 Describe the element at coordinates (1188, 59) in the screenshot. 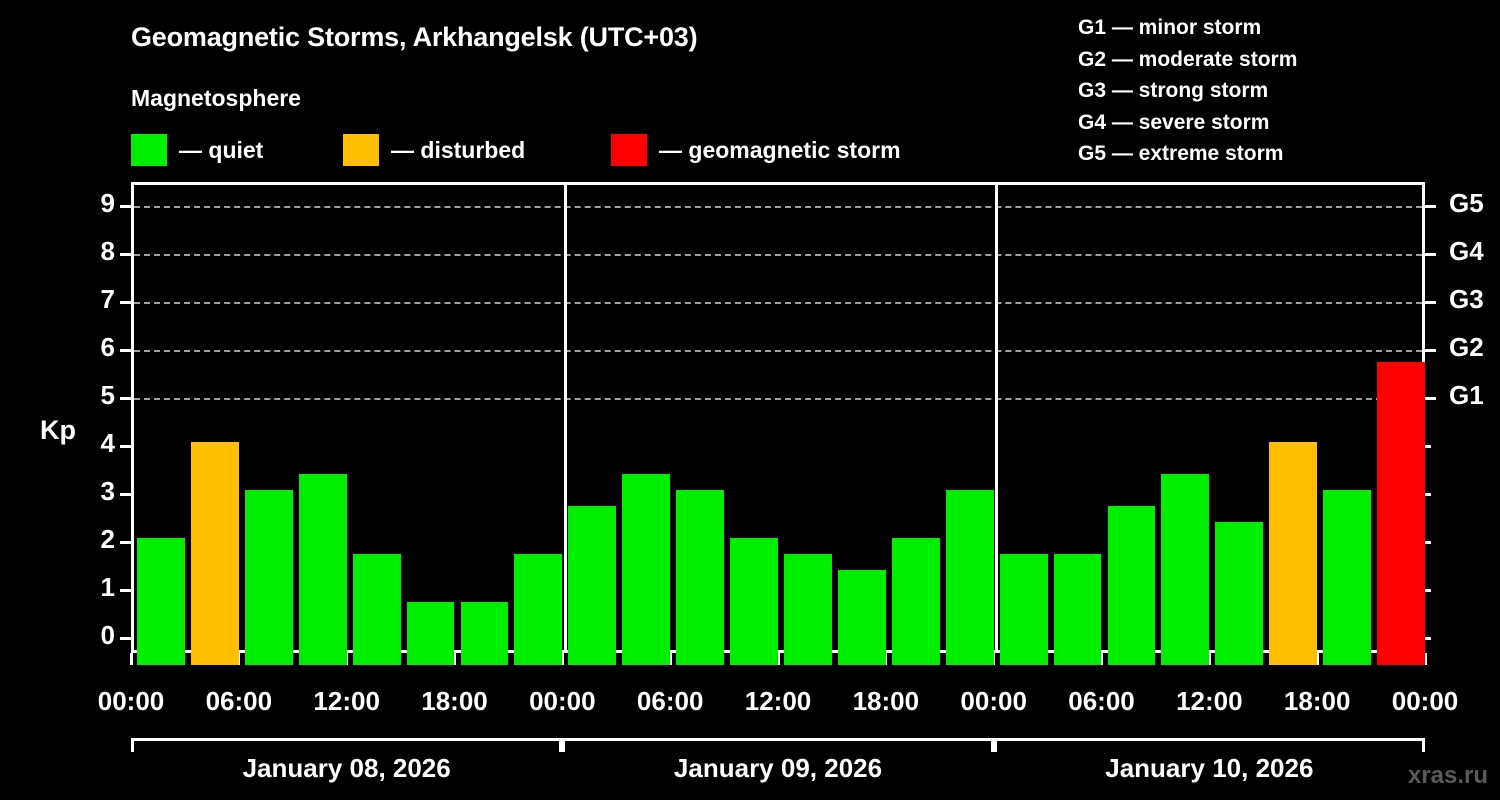

I see `g-legend-row: G2 — moderate storm` at that location.